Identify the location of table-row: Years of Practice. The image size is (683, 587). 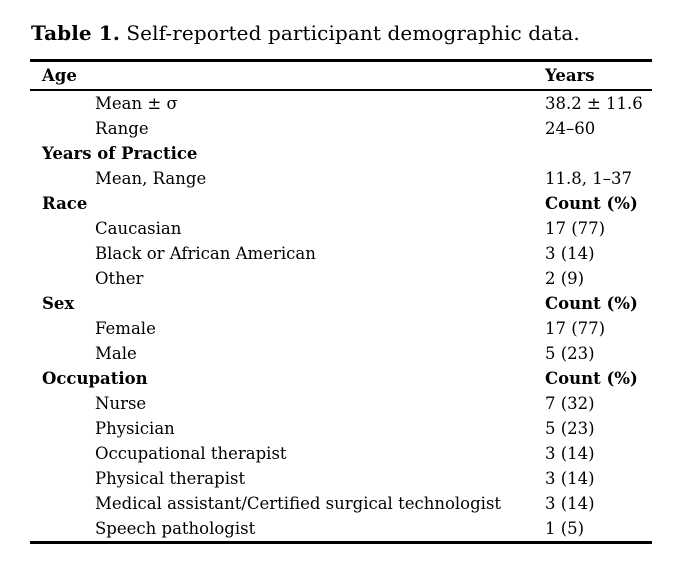
(341, 153).